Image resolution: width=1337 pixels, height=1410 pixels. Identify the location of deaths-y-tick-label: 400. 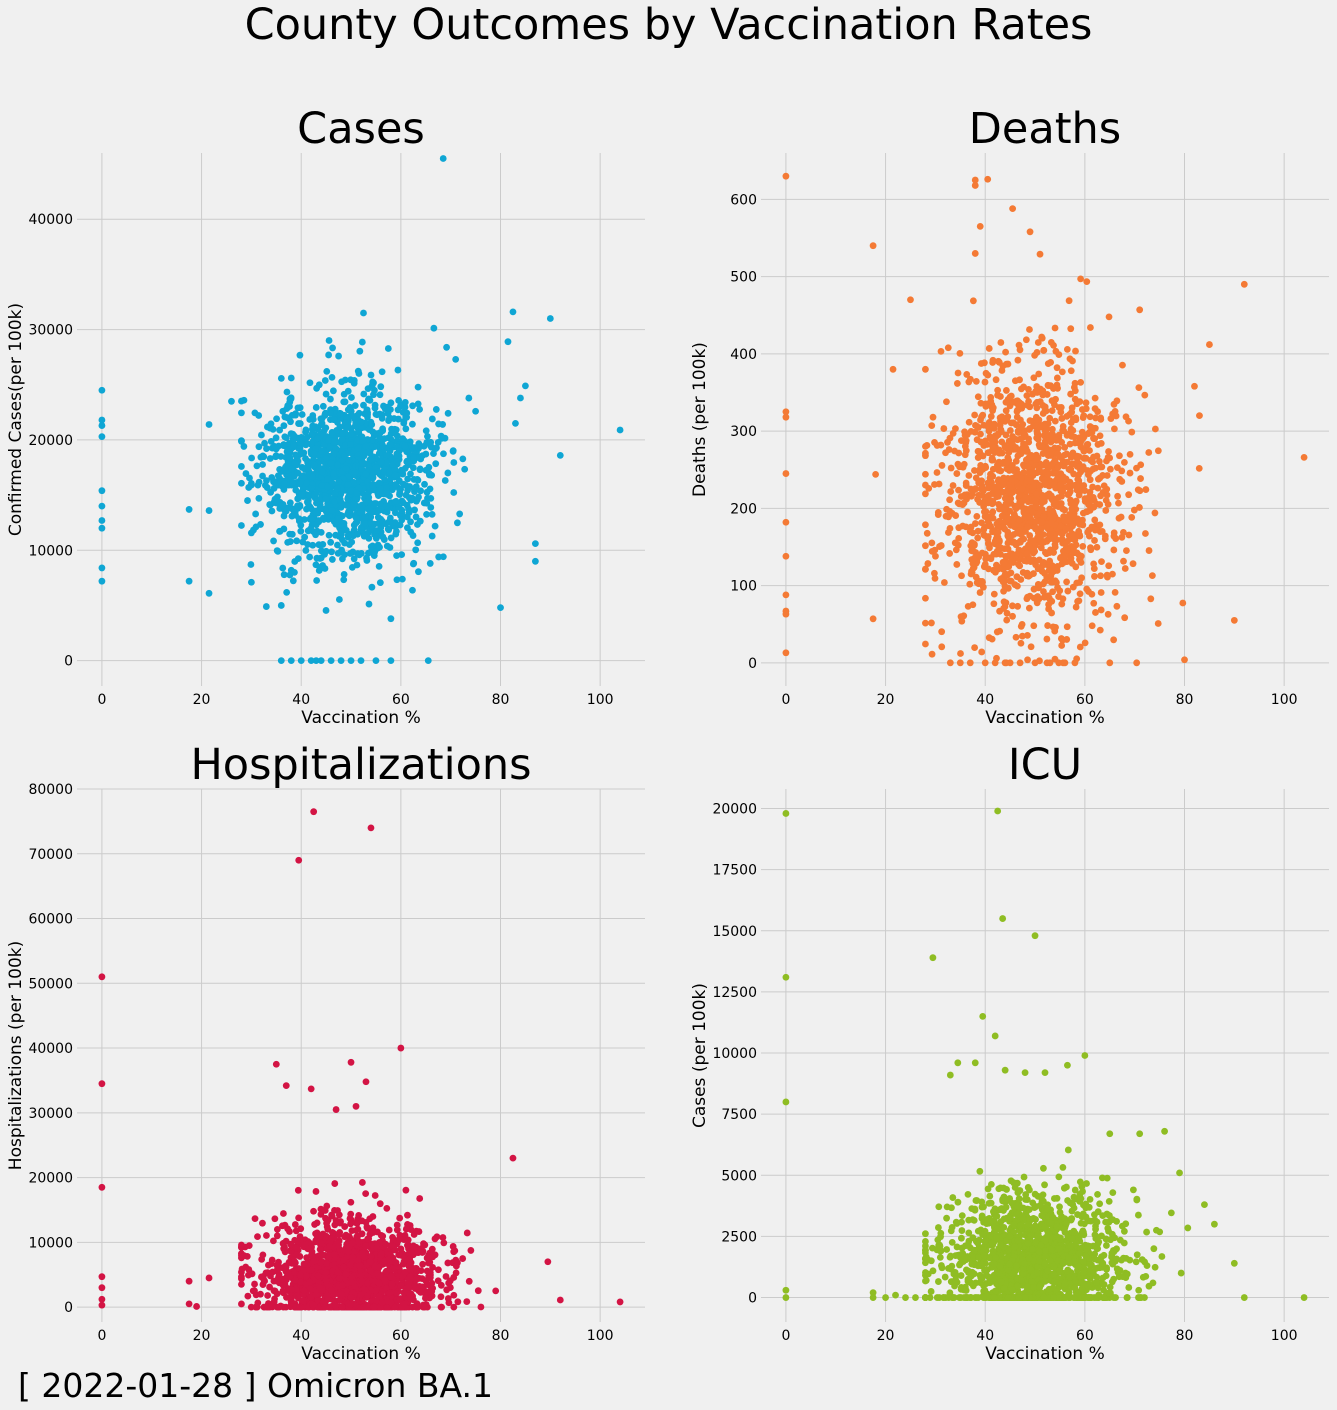
(743, 355).